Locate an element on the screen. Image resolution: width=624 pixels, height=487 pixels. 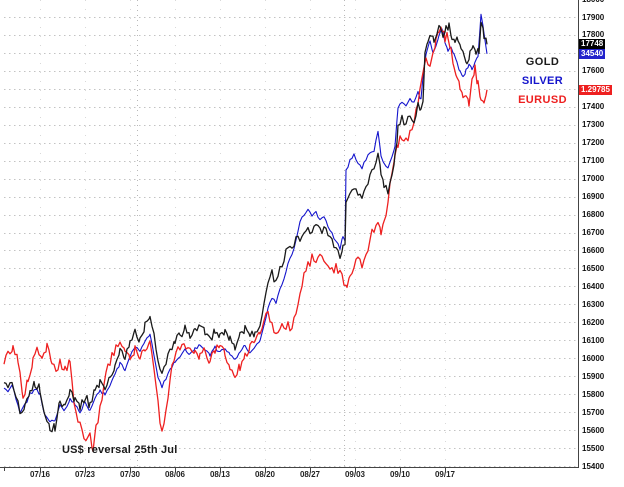
y-axis-label: 15900 is located at coordinates (593, 376).